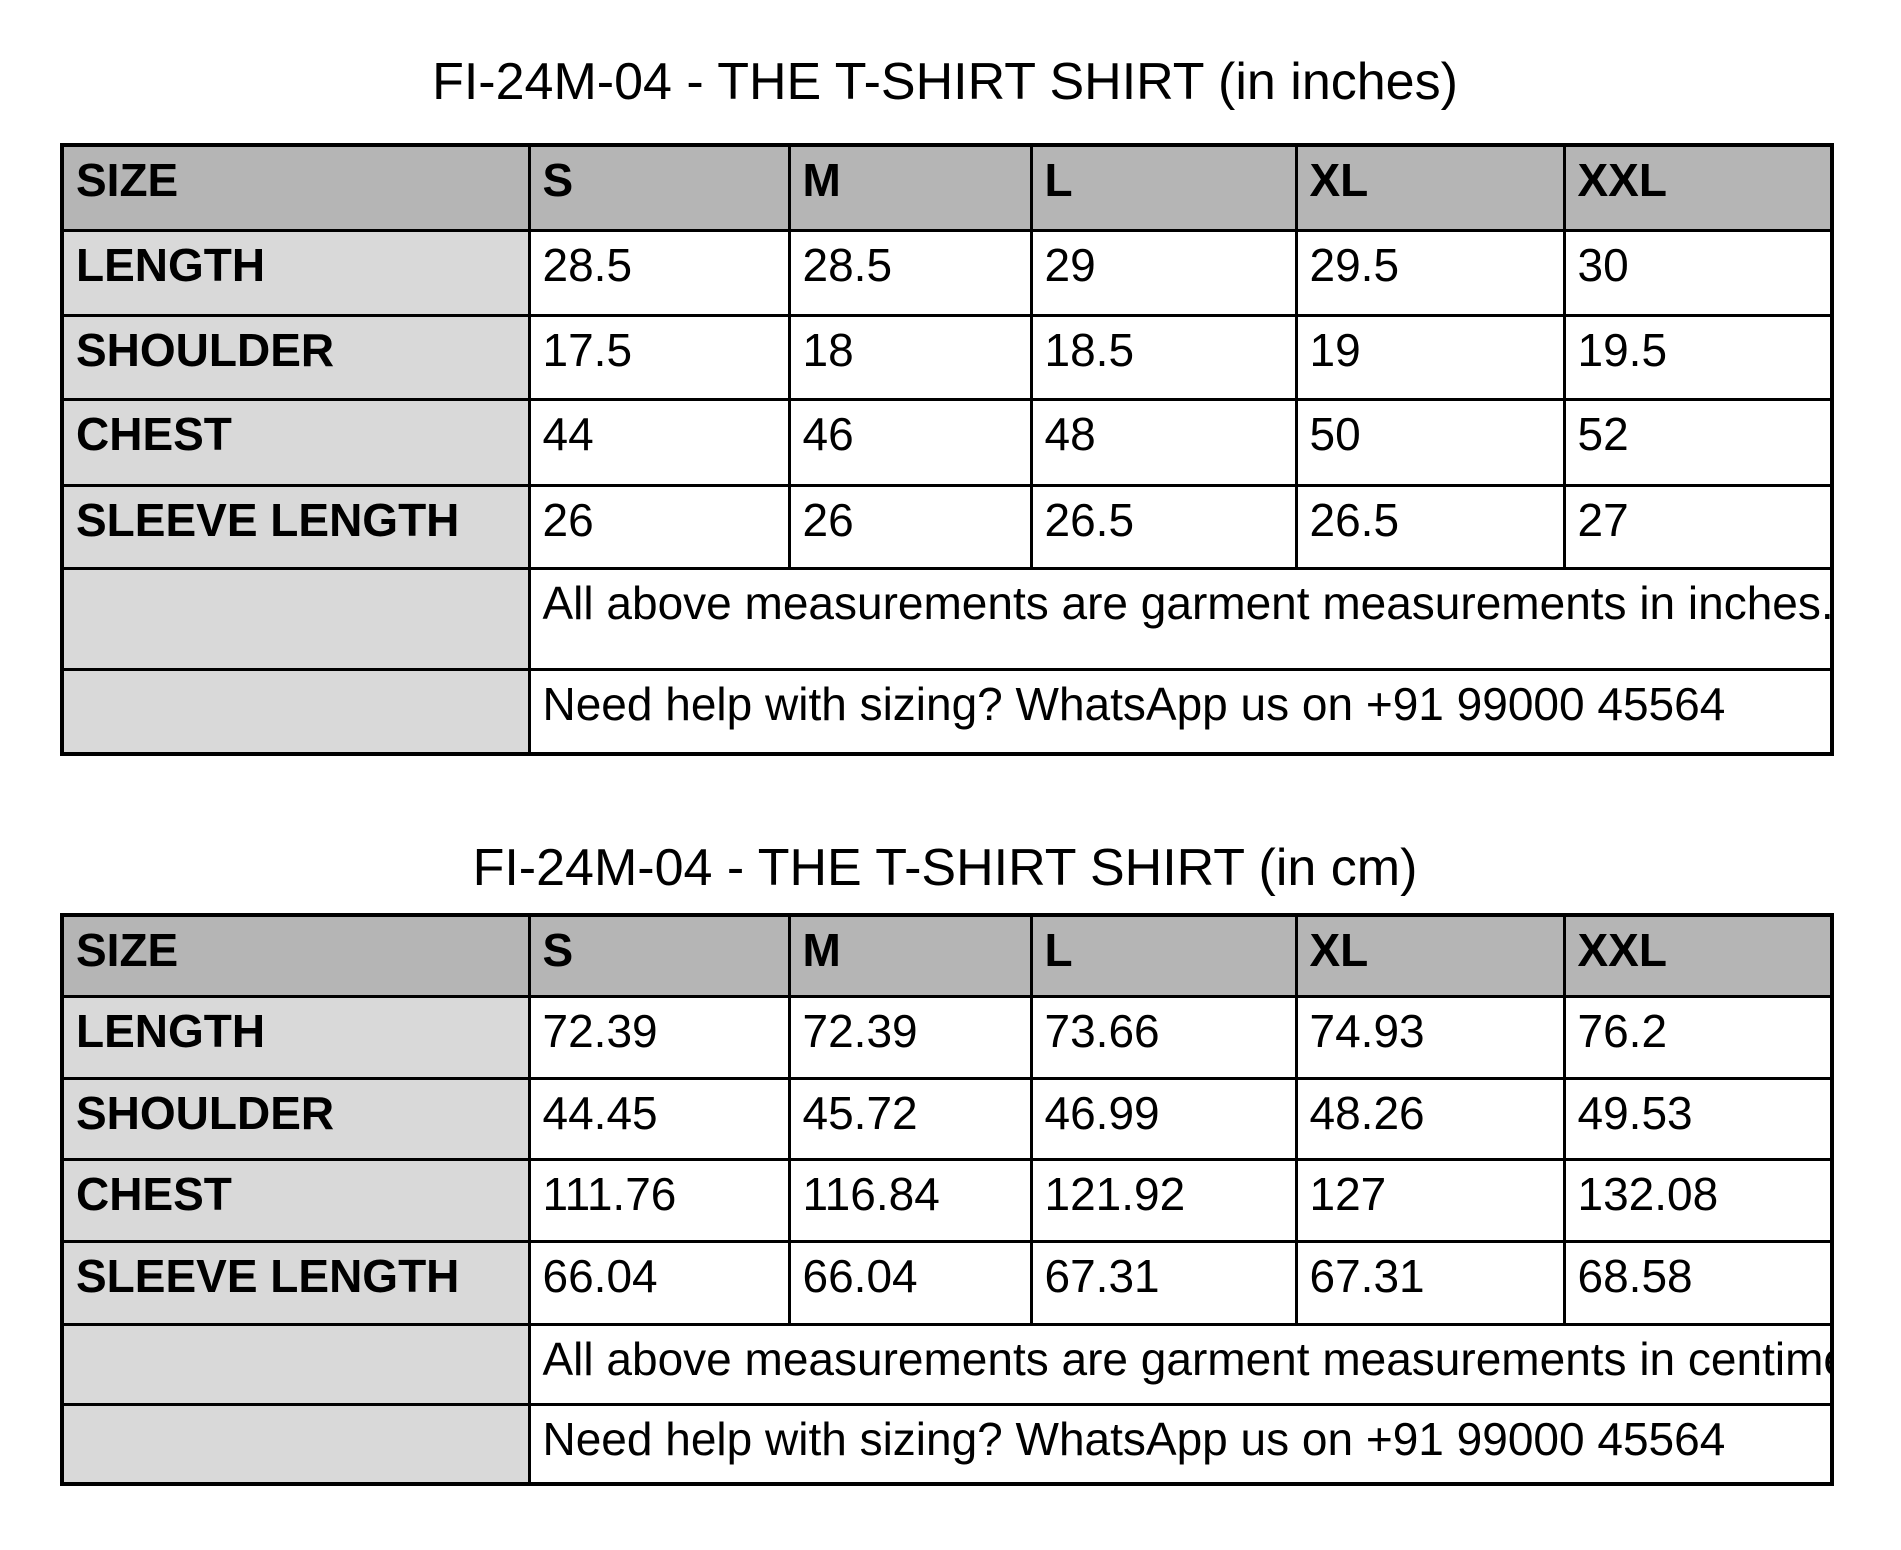  I want to click on size-value: 27, so click(1698, 526).